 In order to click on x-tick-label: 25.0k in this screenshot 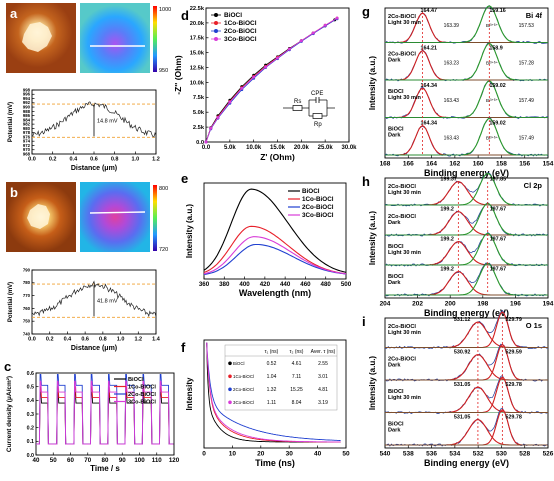, I will do `click(326, 148)`.